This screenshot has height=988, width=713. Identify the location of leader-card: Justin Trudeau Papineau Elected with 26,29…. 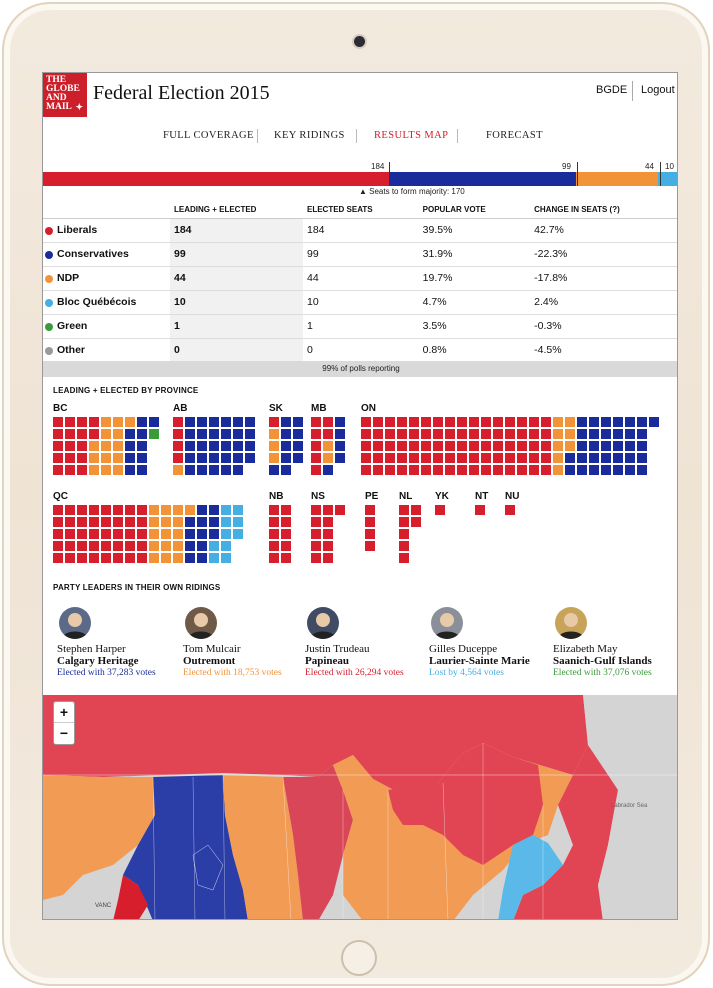
(360, 642).